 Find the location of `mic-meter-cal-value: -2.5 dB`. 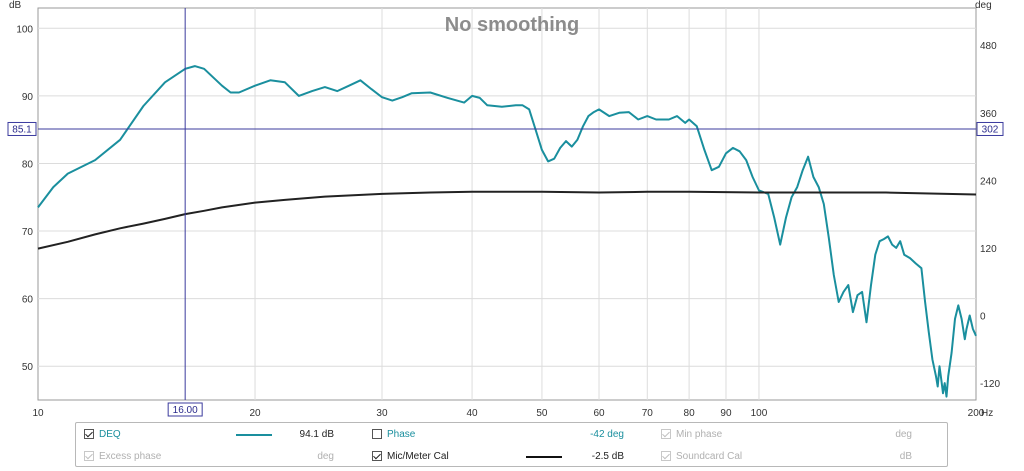

mic-meter-cal-value: -2.5 dB is located at coordinates (607, 456).